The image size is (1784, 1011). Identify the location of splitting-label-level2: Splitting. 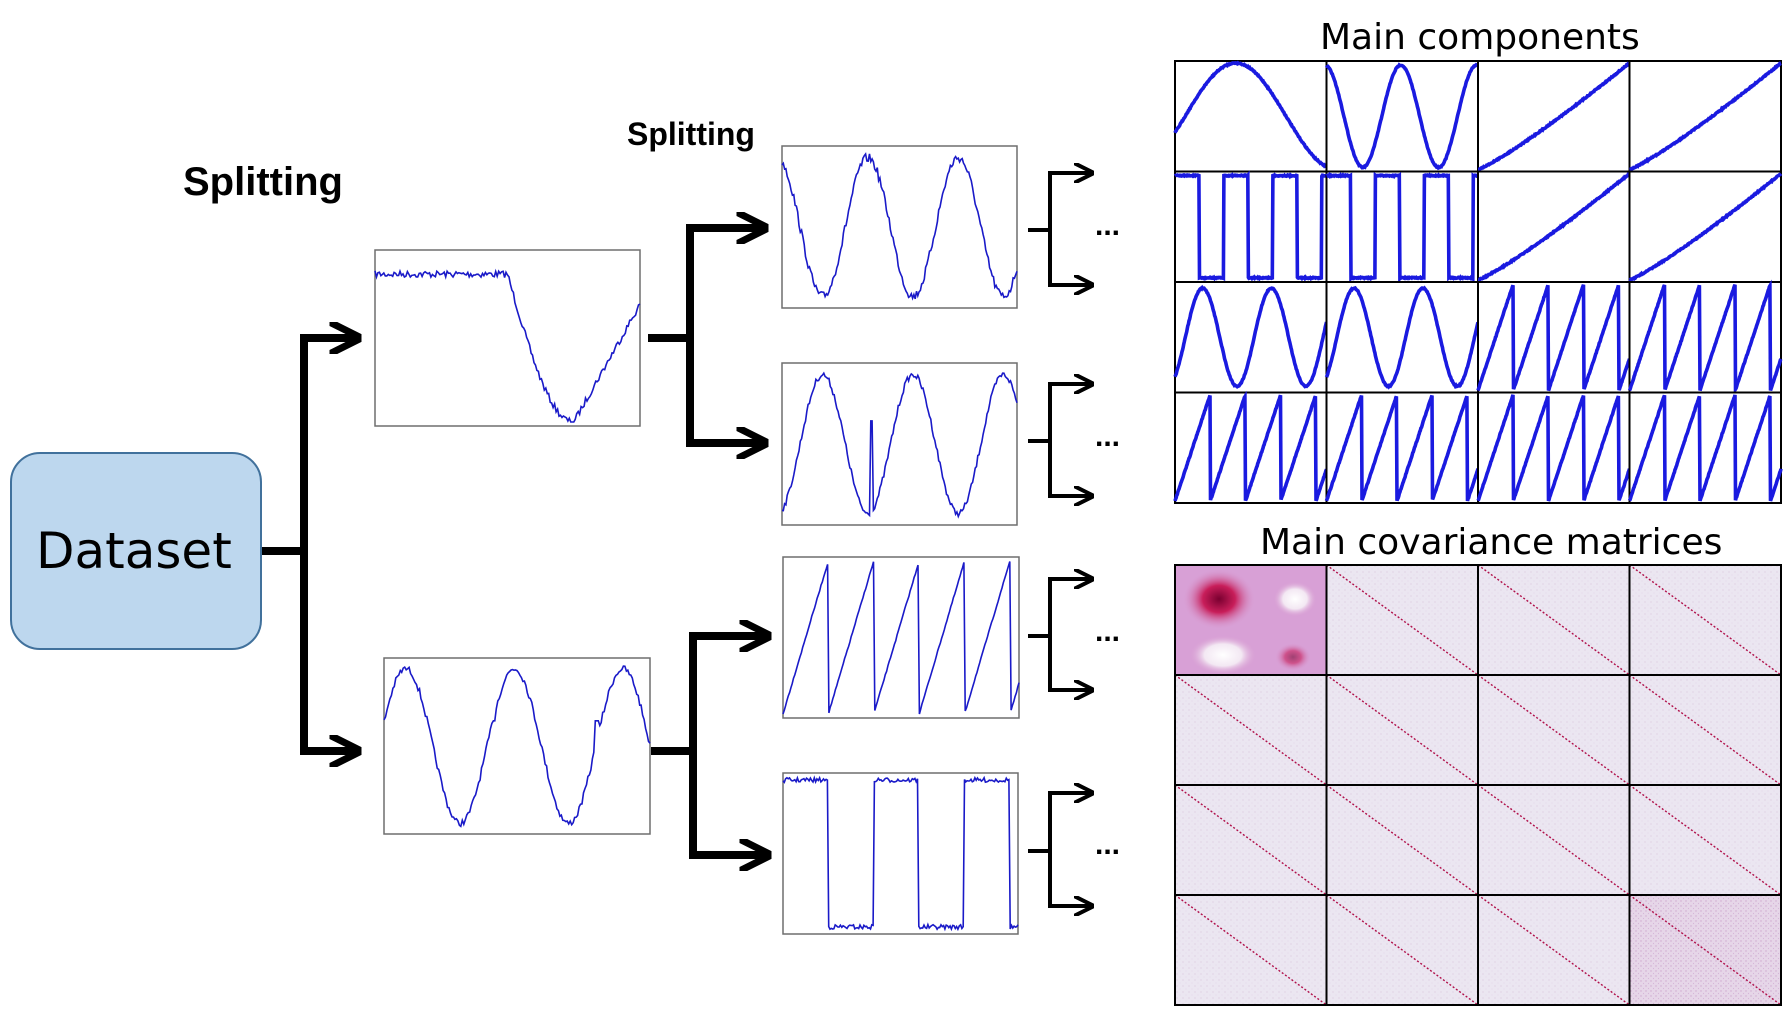
(691, 134).